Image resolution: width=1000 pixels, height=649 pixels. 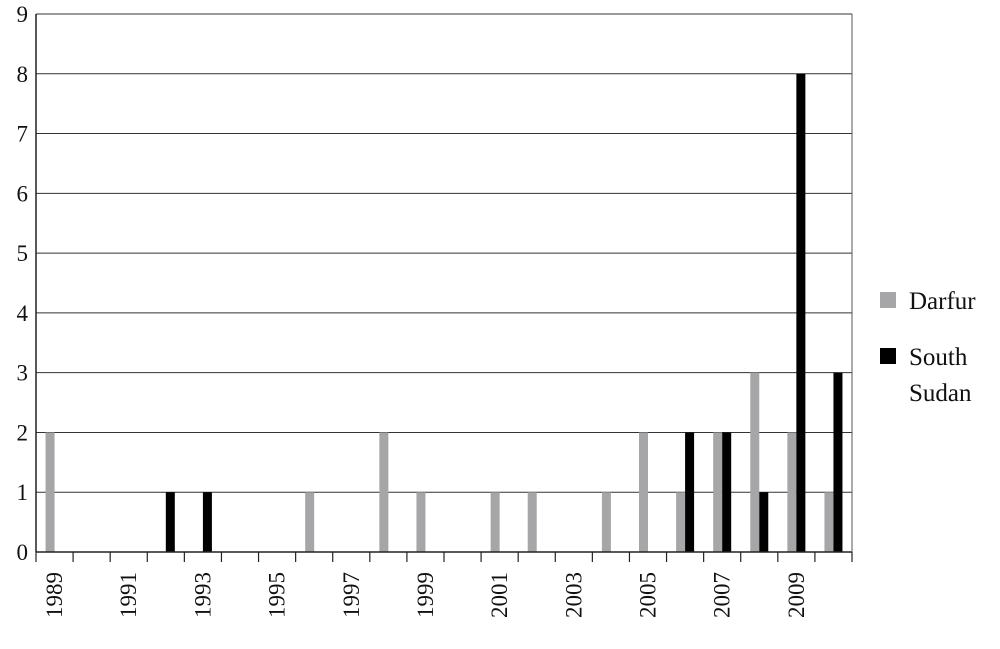 I want to click on y-tick-label: 2, so click(x=23, y=432).